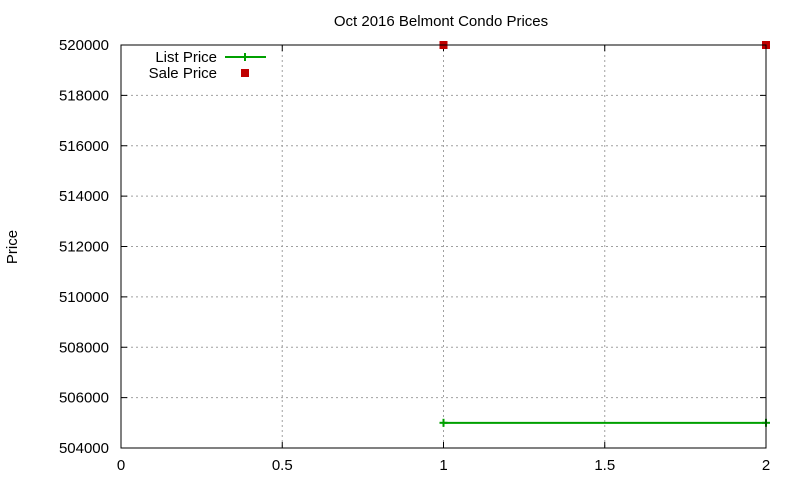  Describe the element at coordinates (12, 247) in the screenshot. I see `y-axis-label: Price` at that location.